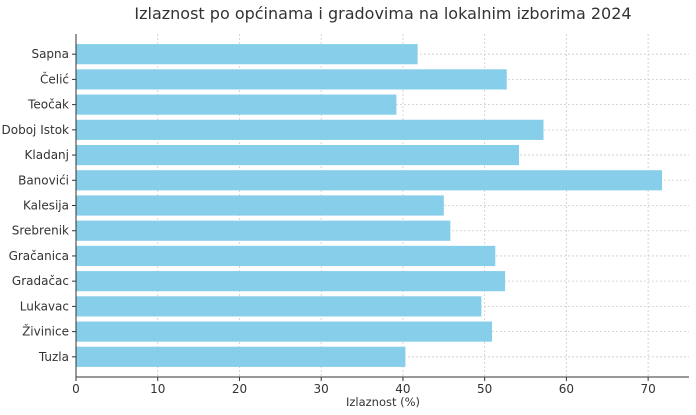  Describe the element at coordinates (40, 281) in the screenshot. I see `category-label: Gradačac` at that location.